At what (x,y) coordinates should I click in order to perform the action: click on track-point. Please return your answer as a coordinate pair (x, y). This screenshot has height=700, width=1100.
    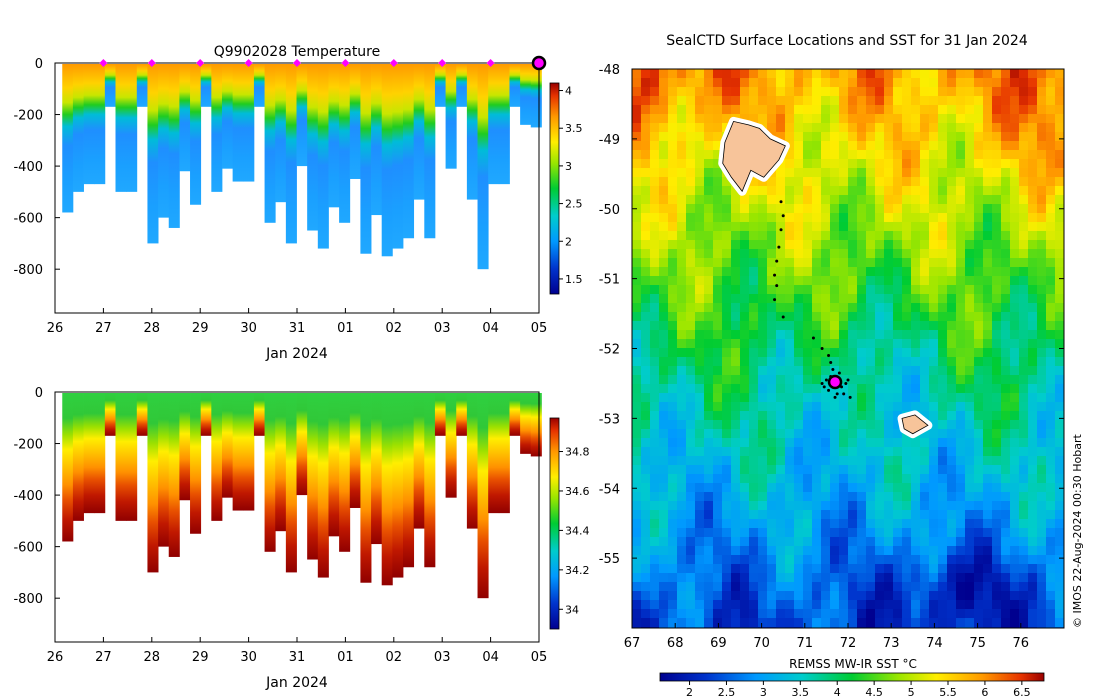
    Looking at the image, I should click on (777, 261).